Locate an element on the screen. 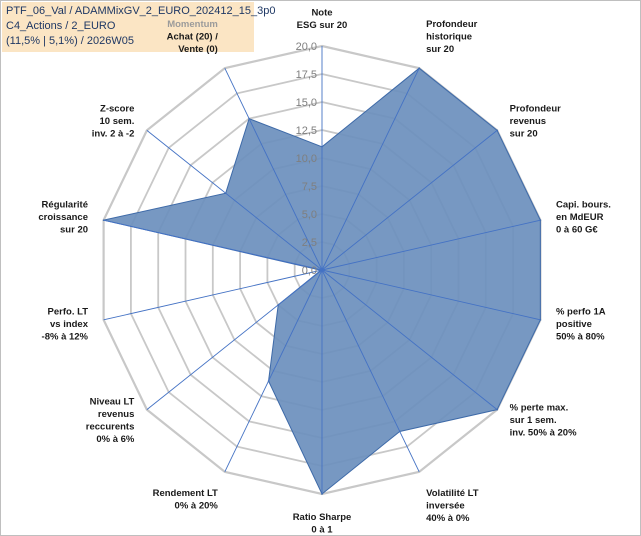  axis-label-line: sur 1 sem. is located at coordinates (533, 420).